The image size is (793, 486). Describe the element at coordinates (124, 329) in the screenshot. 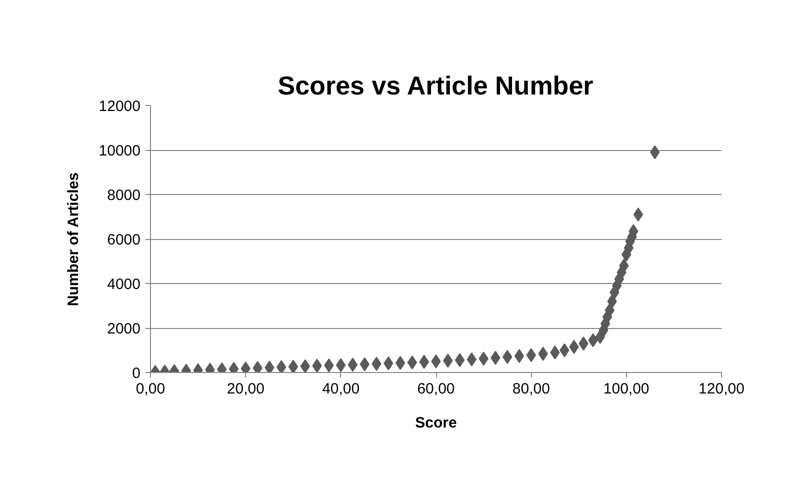

I see `y-tick-label: 2000` at that location.